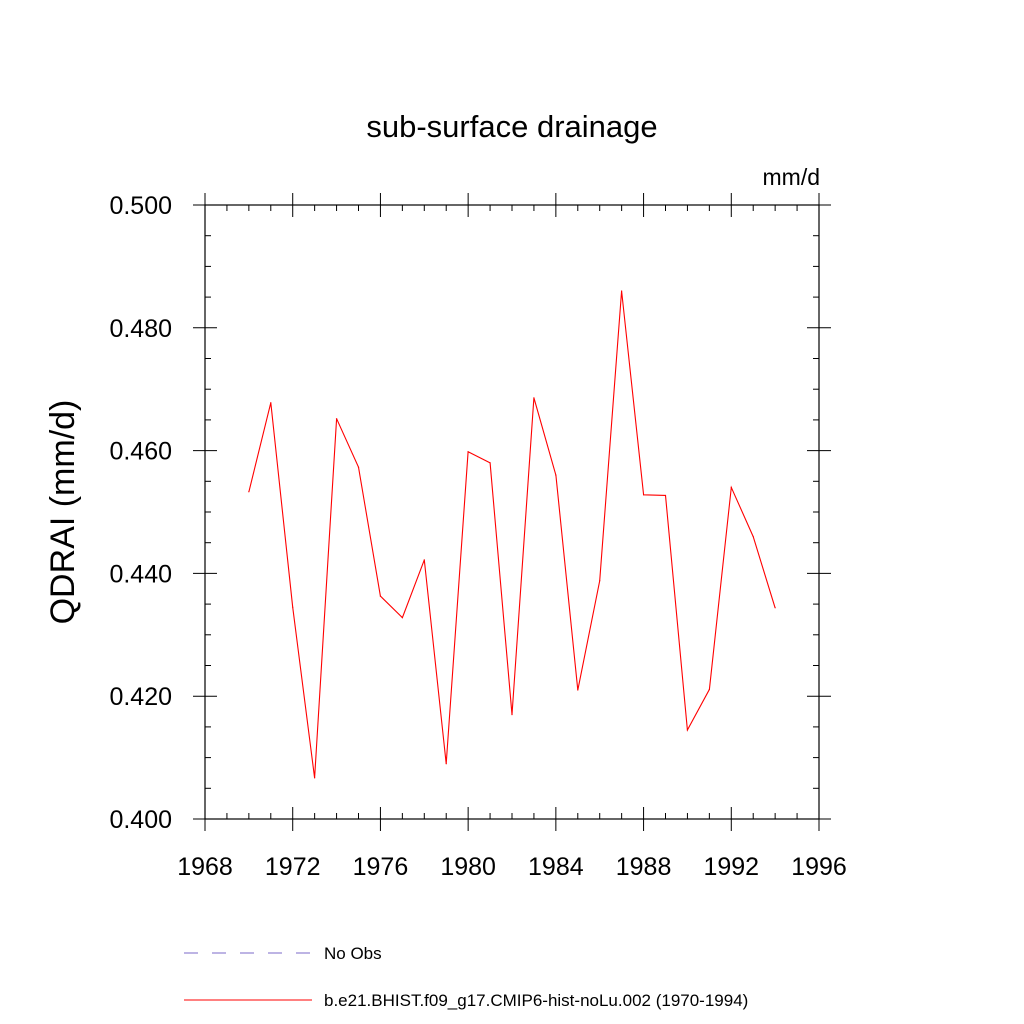  I want to click on x-tick-labels: 1968 1972 1976 1980 1984 1988 1992 1996, so click(512, 867).